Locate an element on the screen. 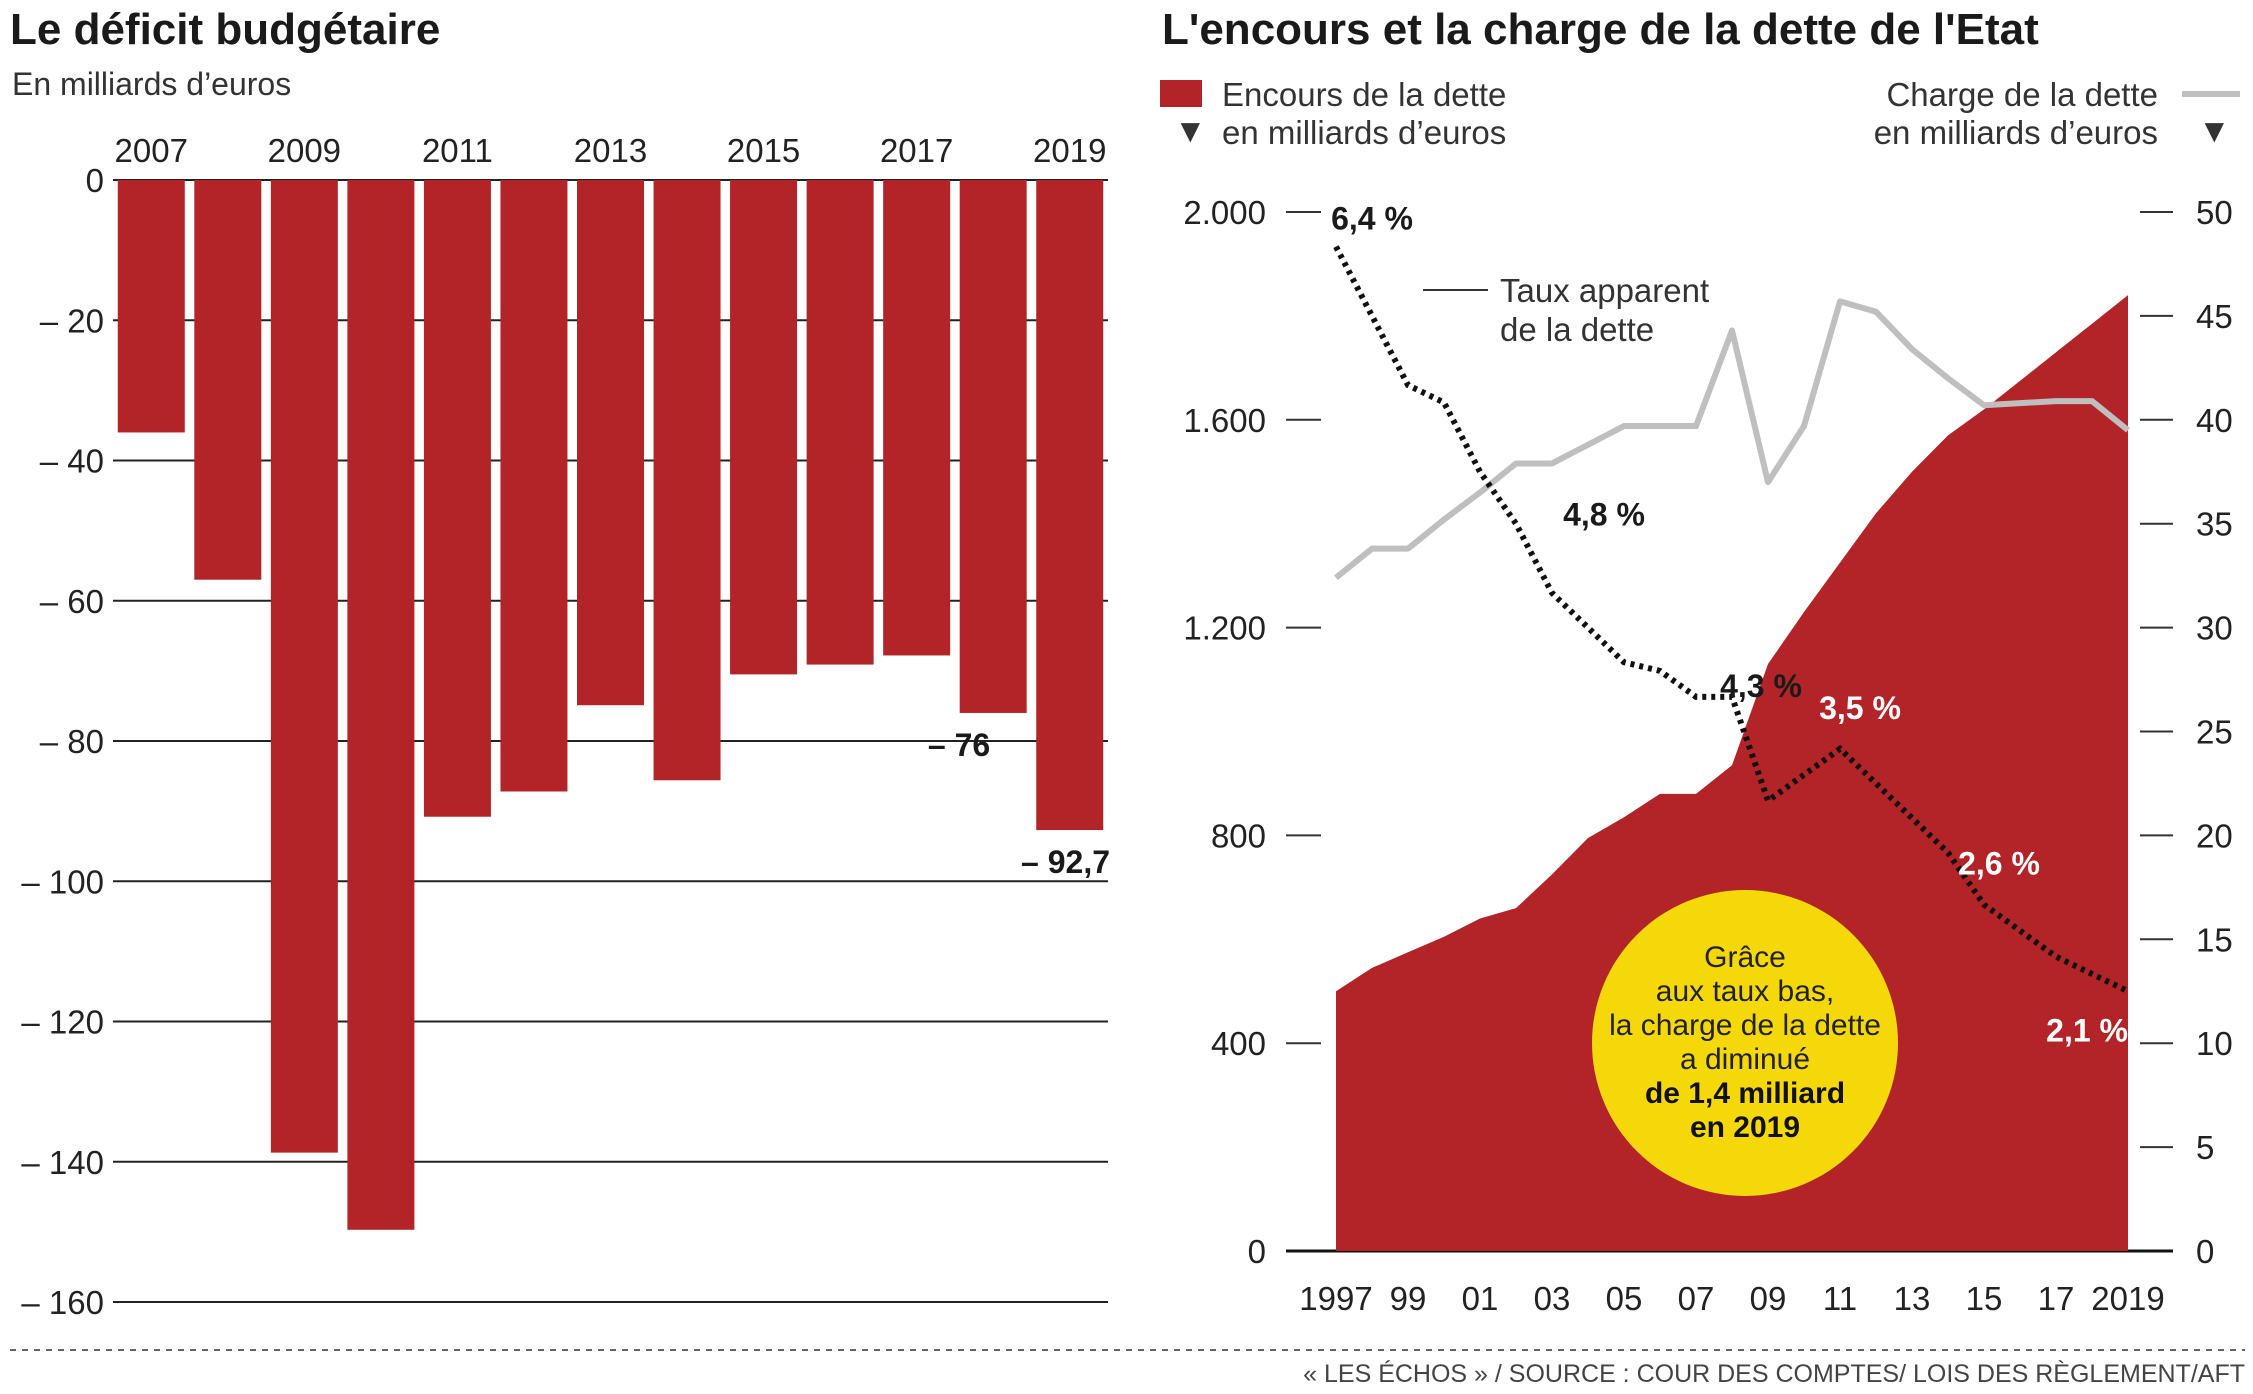  bar-2017 is located at coordinates (917, 418).